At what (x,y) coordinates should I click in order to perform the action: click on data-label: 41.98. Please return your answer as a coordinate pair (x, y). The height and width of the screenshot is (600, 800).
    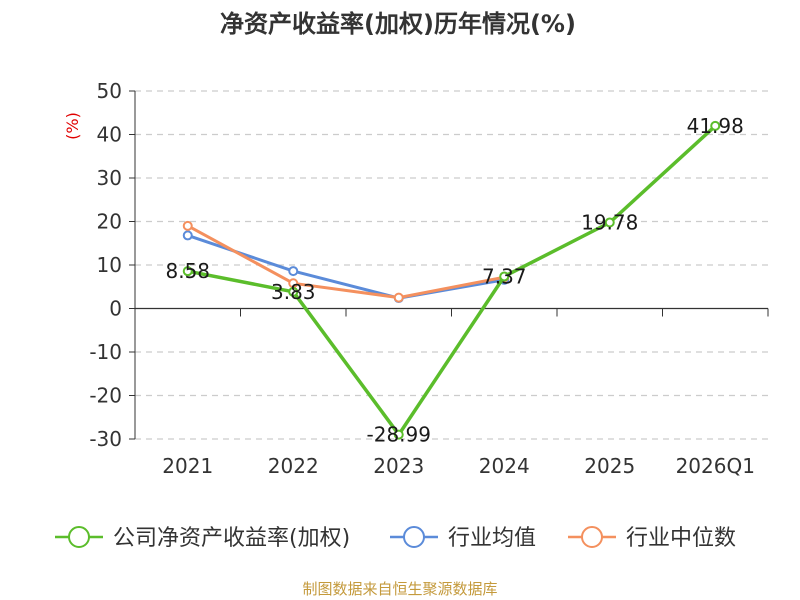
    Looking at the image, I should click on (715, 126).